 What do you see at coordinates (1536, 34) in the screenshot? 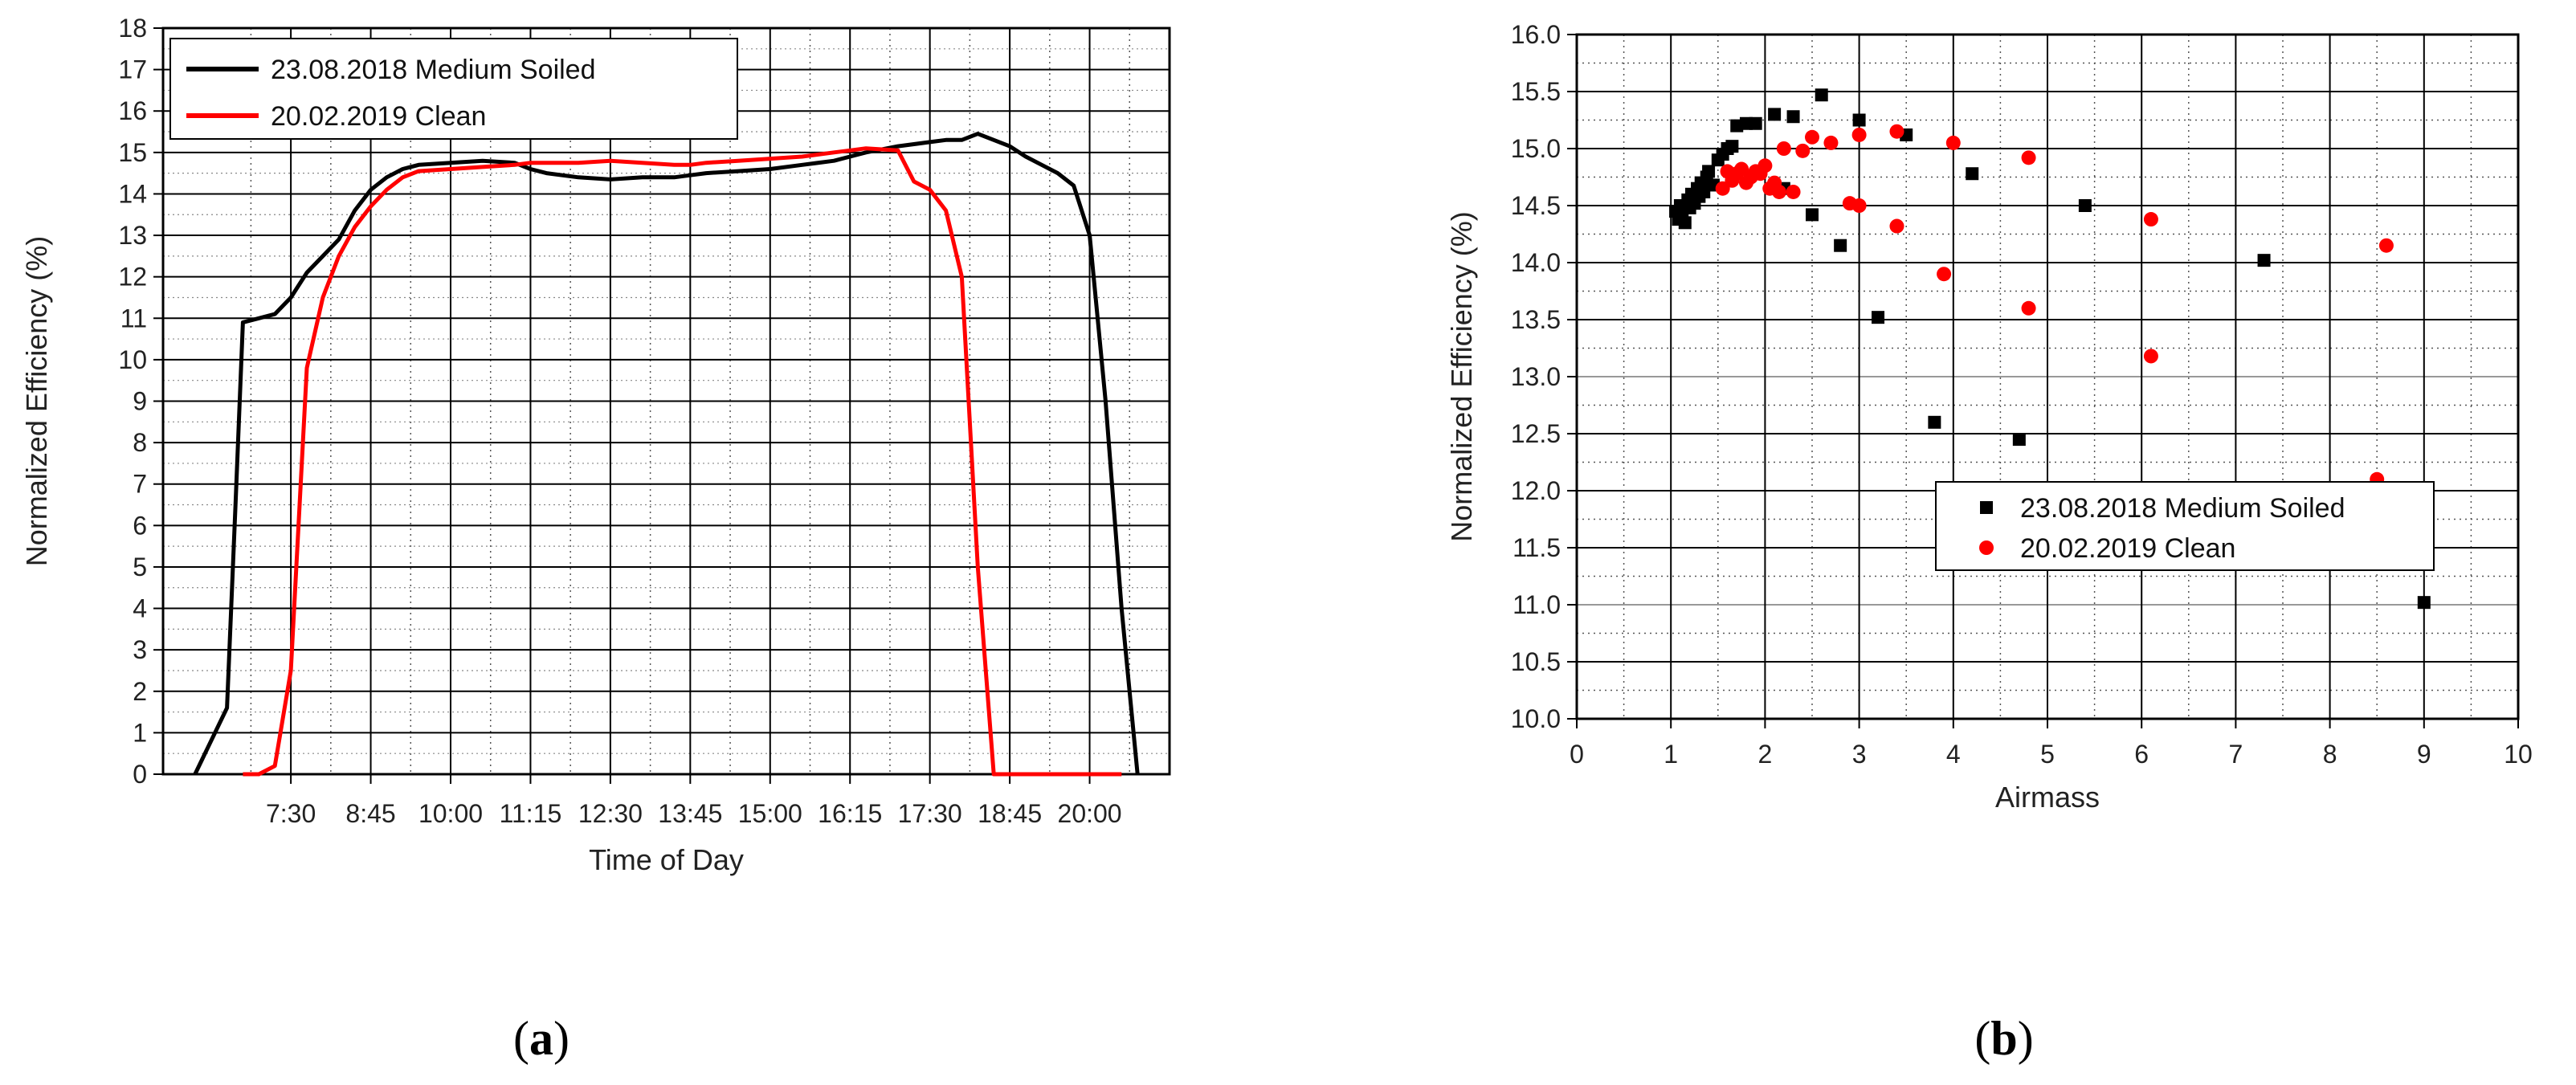
I see `y-tick-label: 16.0` at bounding box center [1536, 34].